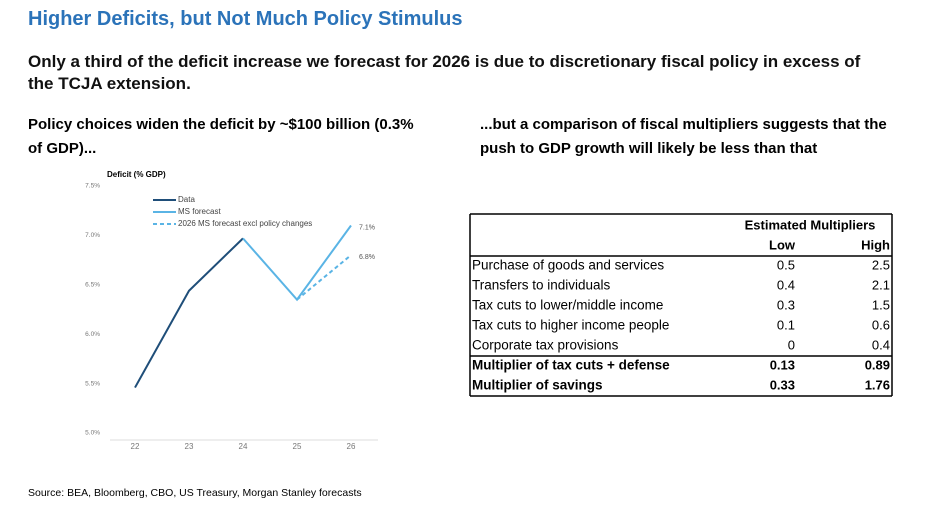  What do you see at coordinates (537, 385) in the screenshot?
I see `row-label: Multiplier of savings` at bounding box center [537, 385].